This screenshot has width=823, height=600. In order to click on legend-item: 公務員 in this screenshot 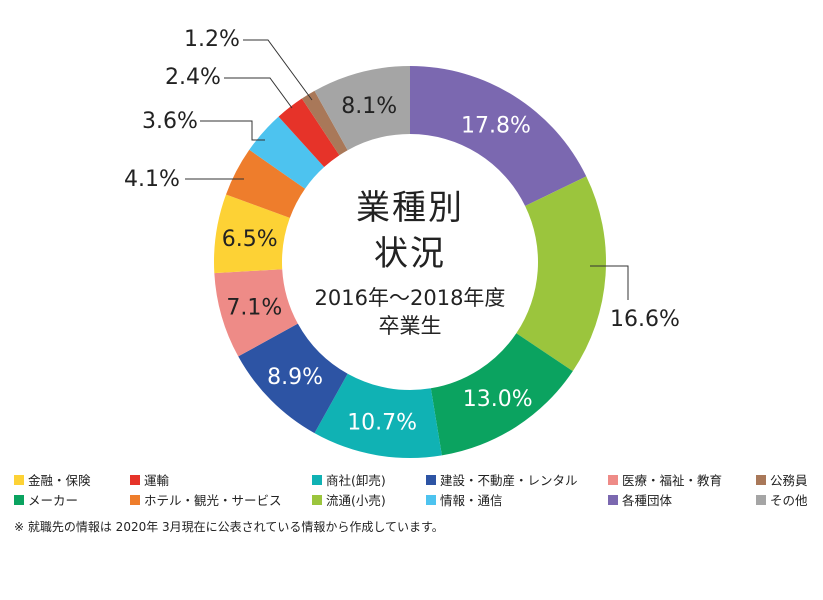, I will do `click(782, 479)`.